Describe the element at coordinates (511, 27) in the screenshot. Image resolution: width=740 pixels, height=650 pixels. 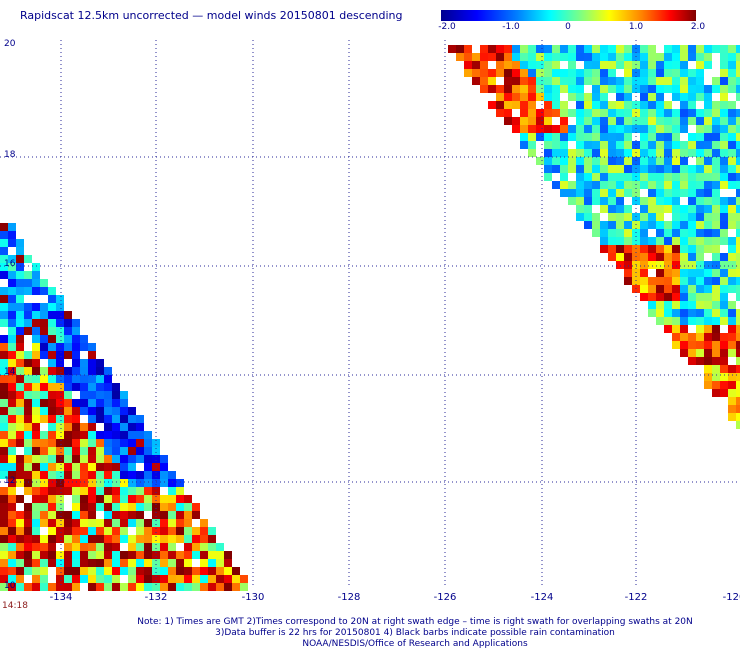
I see `colorbar-tick: -1.0` at that location.